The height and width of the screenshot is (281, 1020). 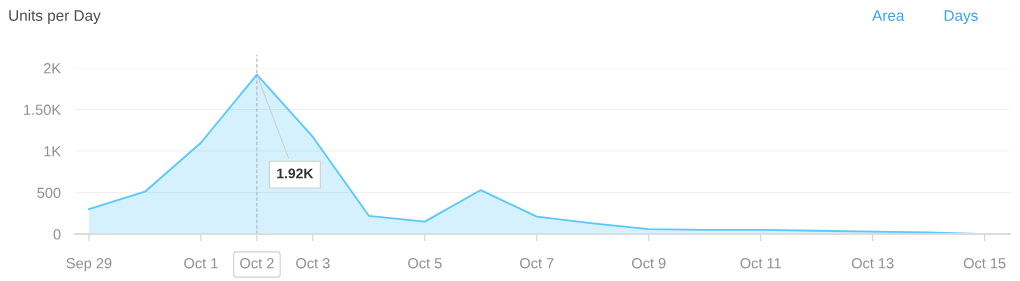 What do you see at coordinates (89, 265) in the screenshot?
I see `x-tick-label: Sep 29` at bounding box center [89, 265].